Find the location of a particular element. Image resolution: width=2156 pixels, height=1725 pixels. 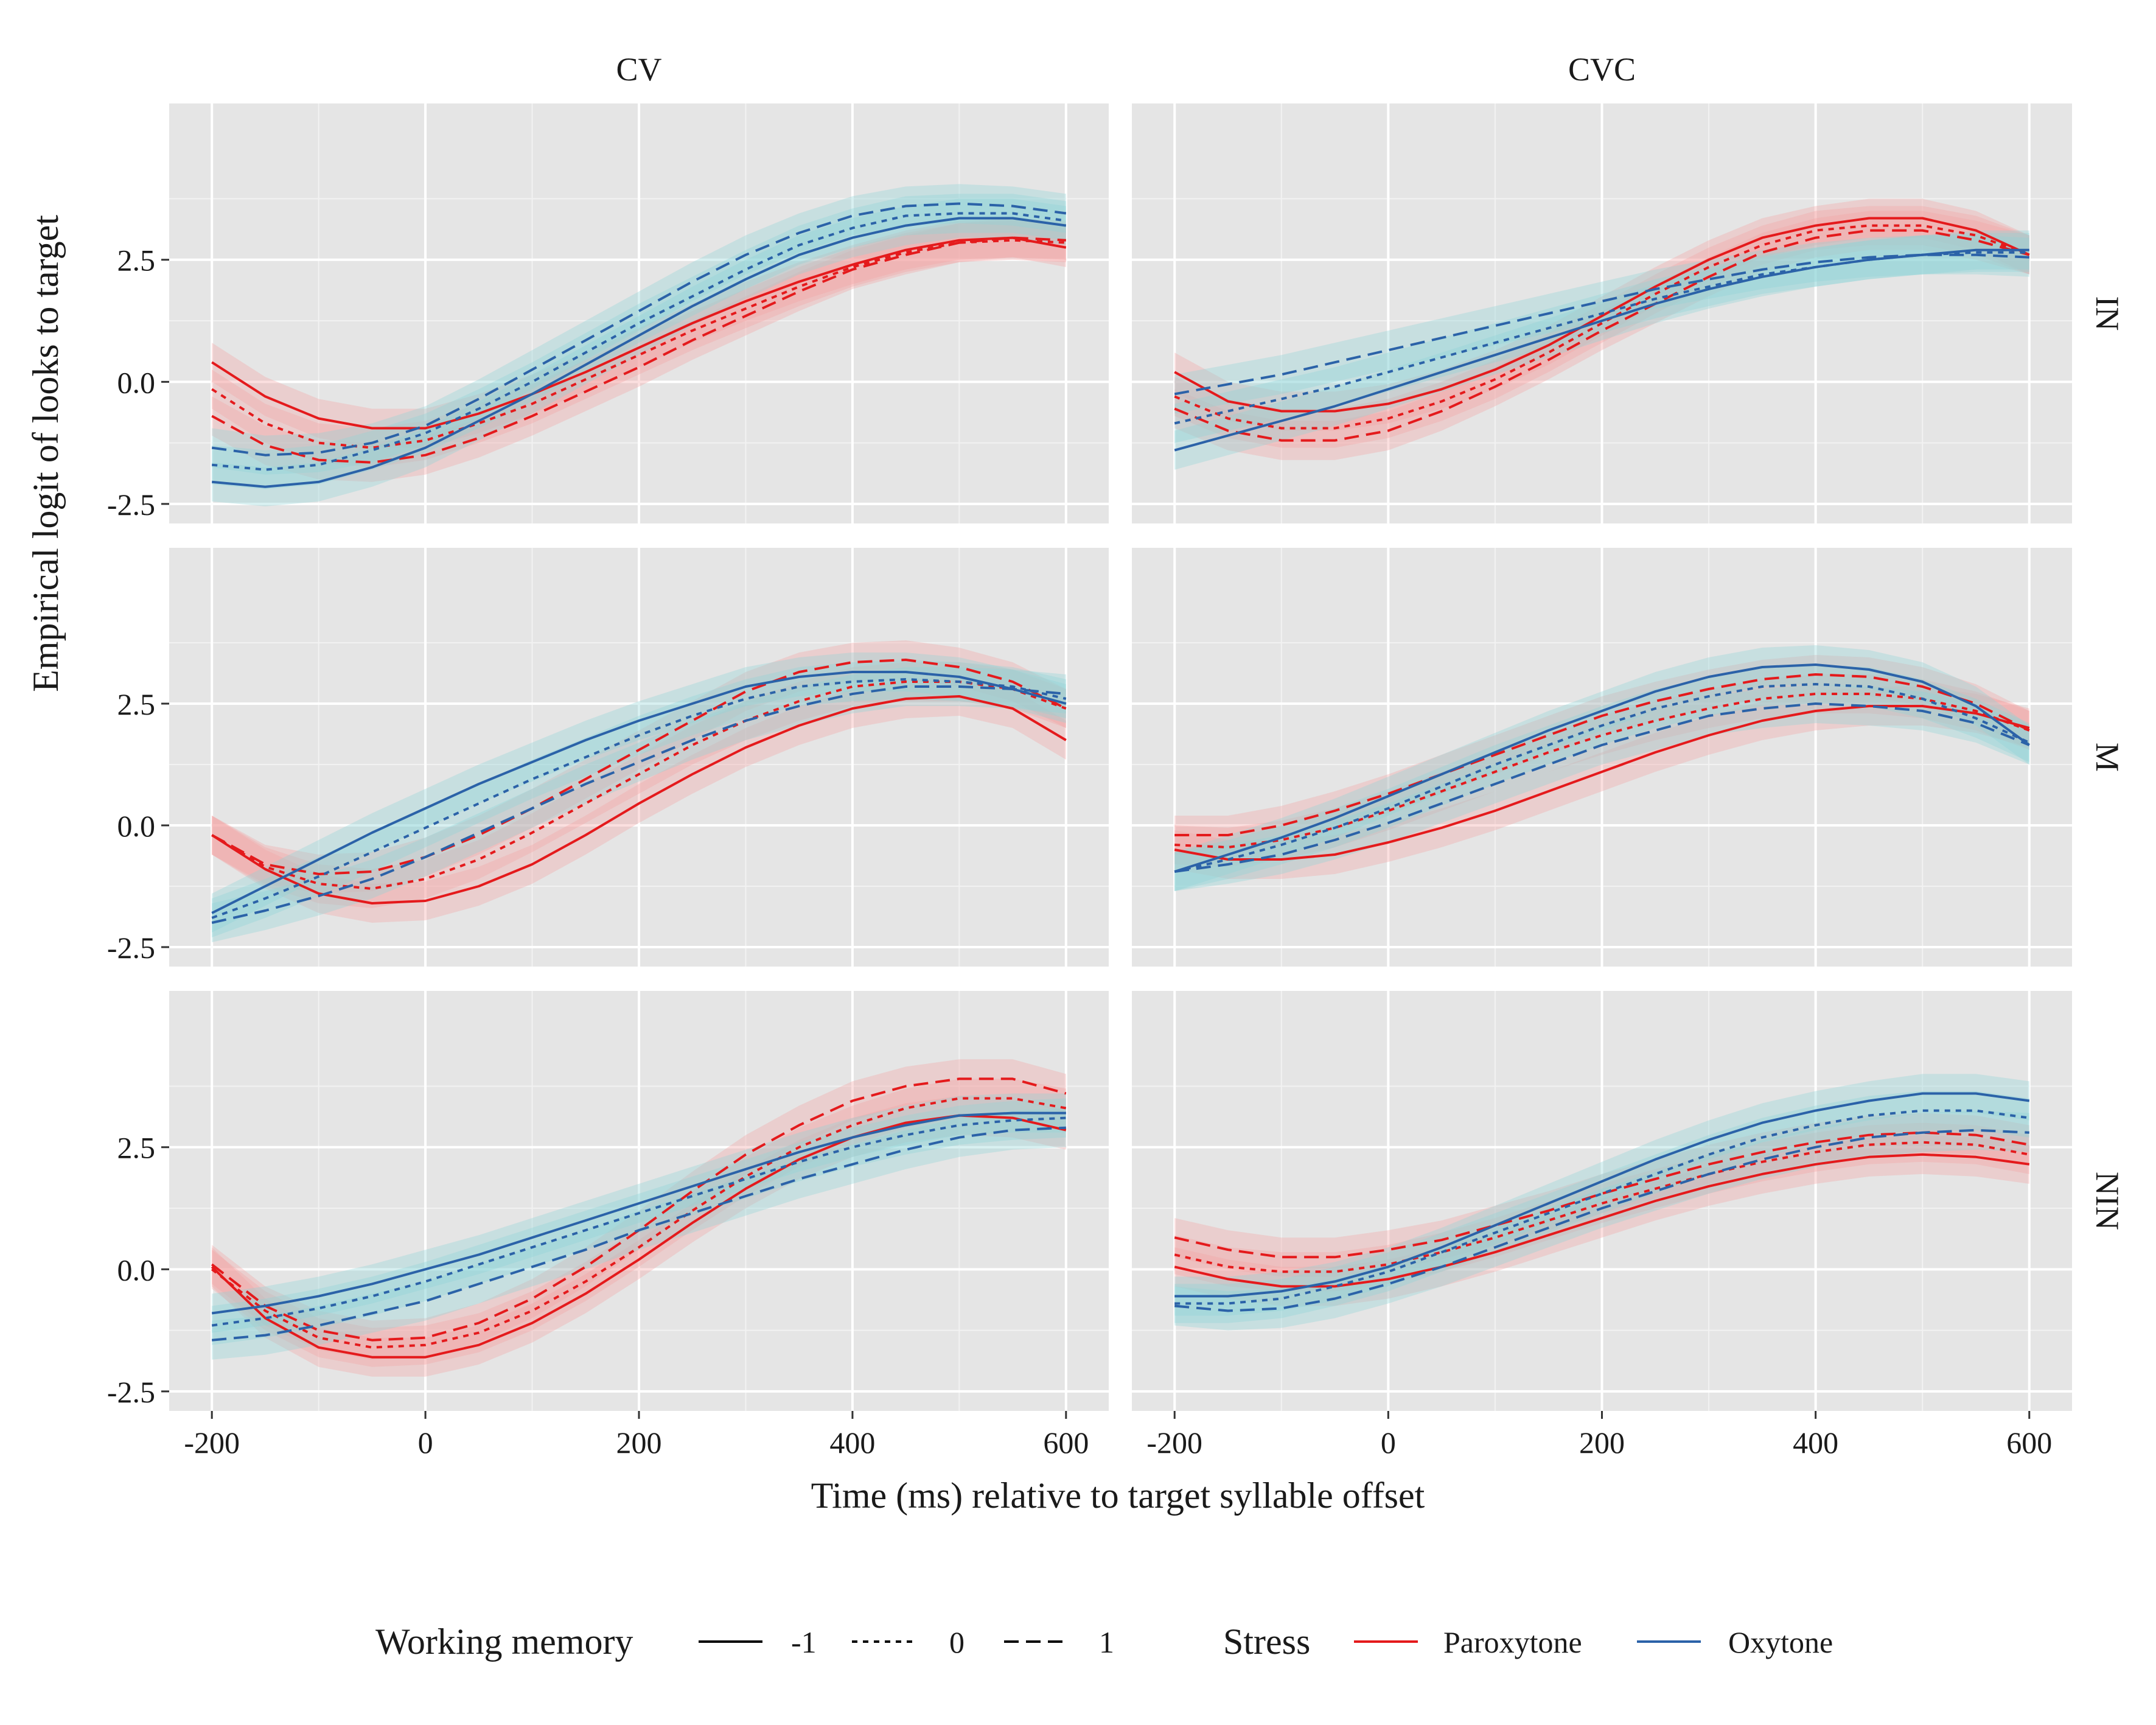

legend-stress-label: Paroxytone is located at coordinates (1512, 1642).